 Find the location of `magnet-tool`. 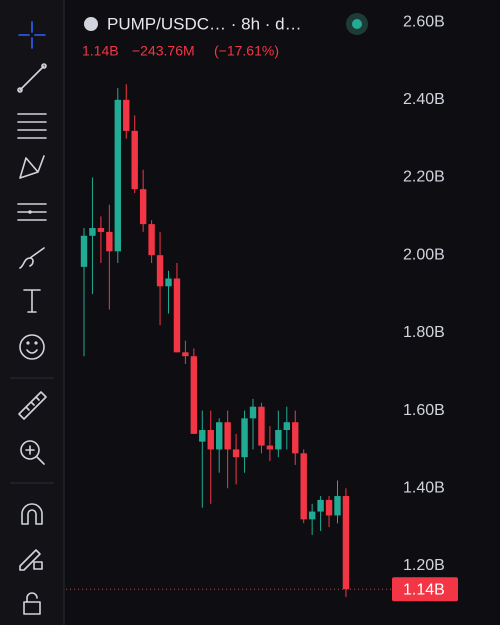

magnet-tool is located at coordinates (32, 514).